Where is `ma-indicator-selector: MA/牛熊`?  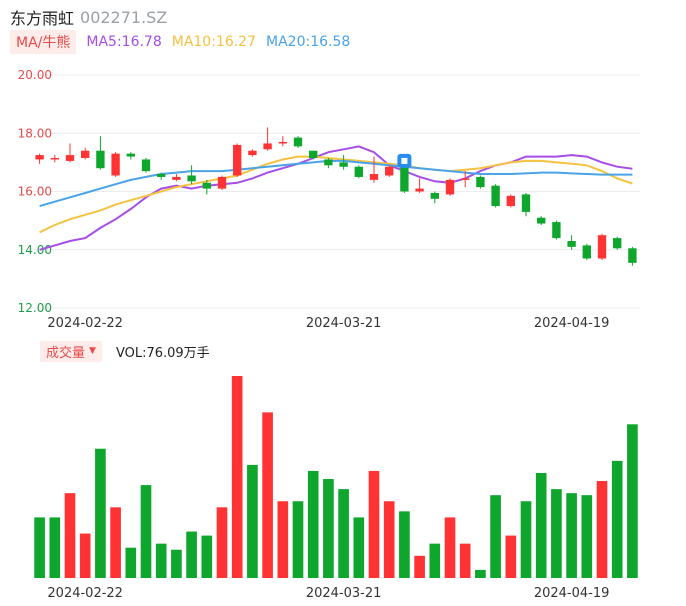 ma-indicator-selector: MA/牛熊 is located at coordinates (43, 42).